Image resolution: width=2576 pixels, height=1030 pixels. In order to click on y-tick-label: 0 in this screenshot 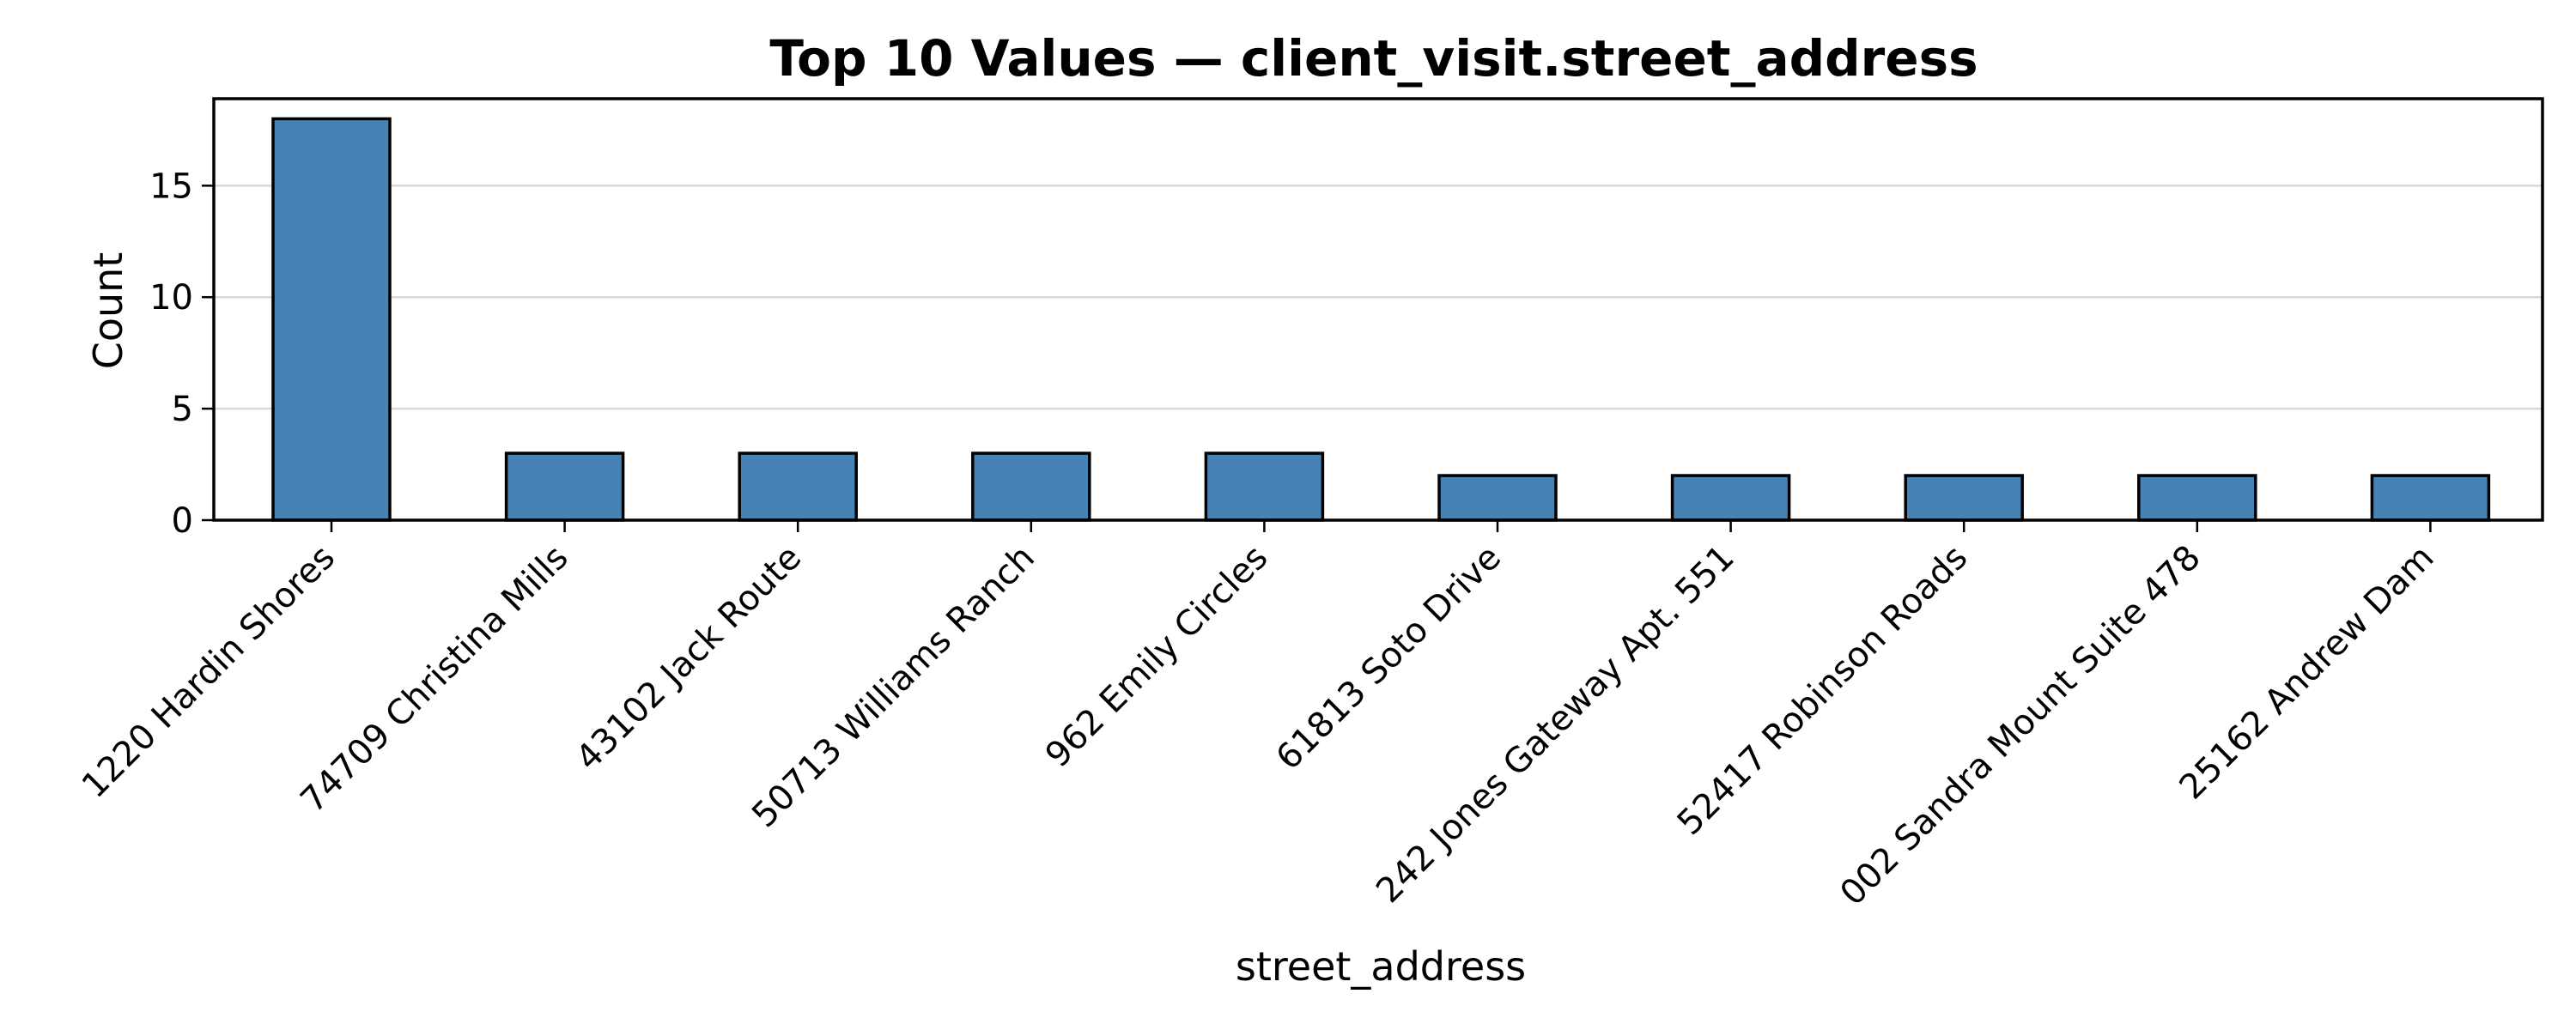, I will do `click(182, 521)`.